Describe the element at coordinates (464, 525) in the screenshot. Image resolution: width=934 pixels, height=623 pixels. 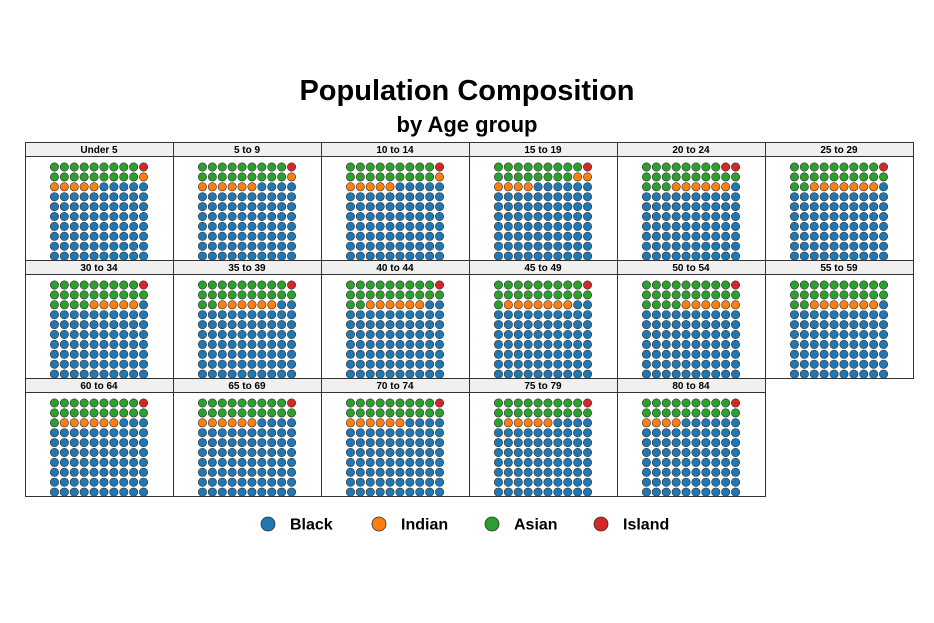
I see `legend: Black Indian Asian Island` at that location.